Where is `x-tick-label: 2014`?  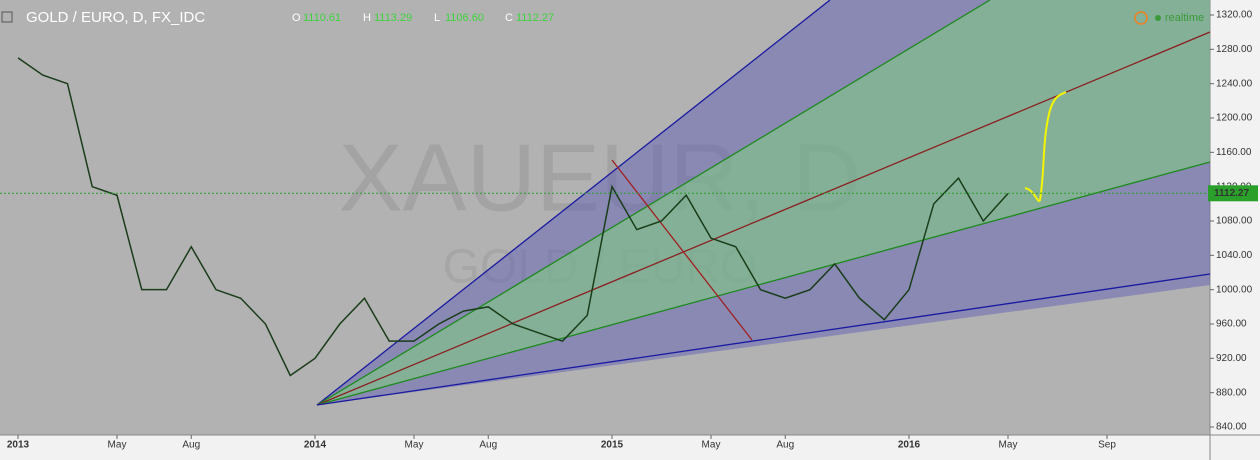 x-tick-label: 2014 is located at coordinates (315, 445).